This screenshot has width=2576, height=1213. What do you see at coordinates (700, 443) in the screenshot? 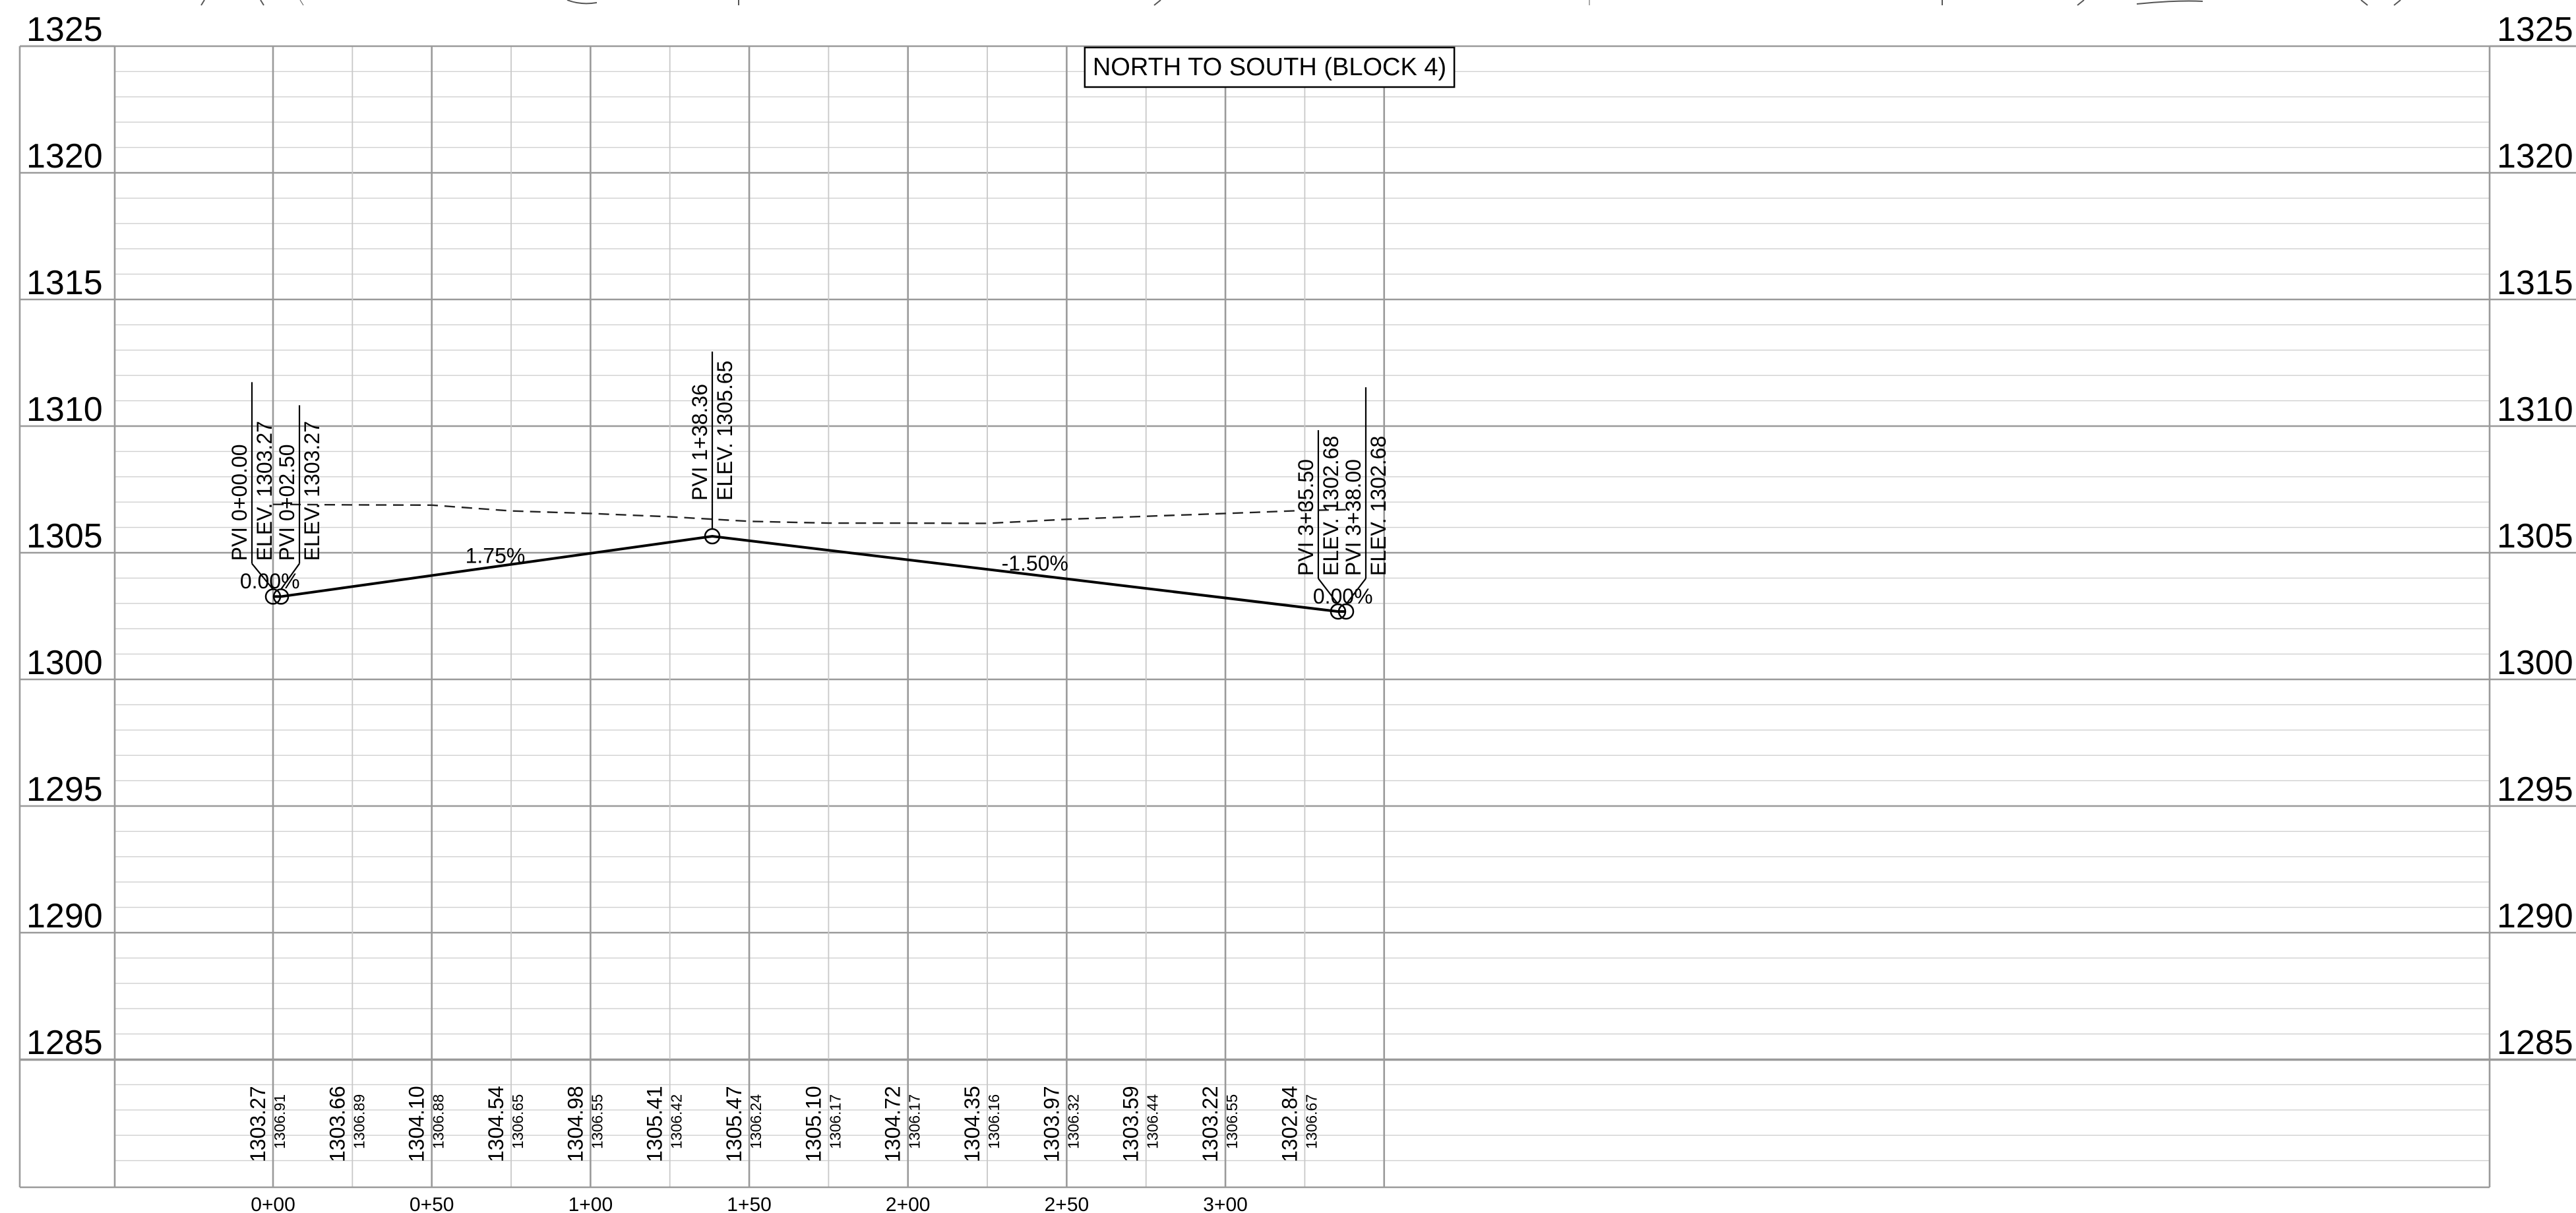
I see `pvi-station-label: PVI 1+38.36` at bounding box center [700, 443].